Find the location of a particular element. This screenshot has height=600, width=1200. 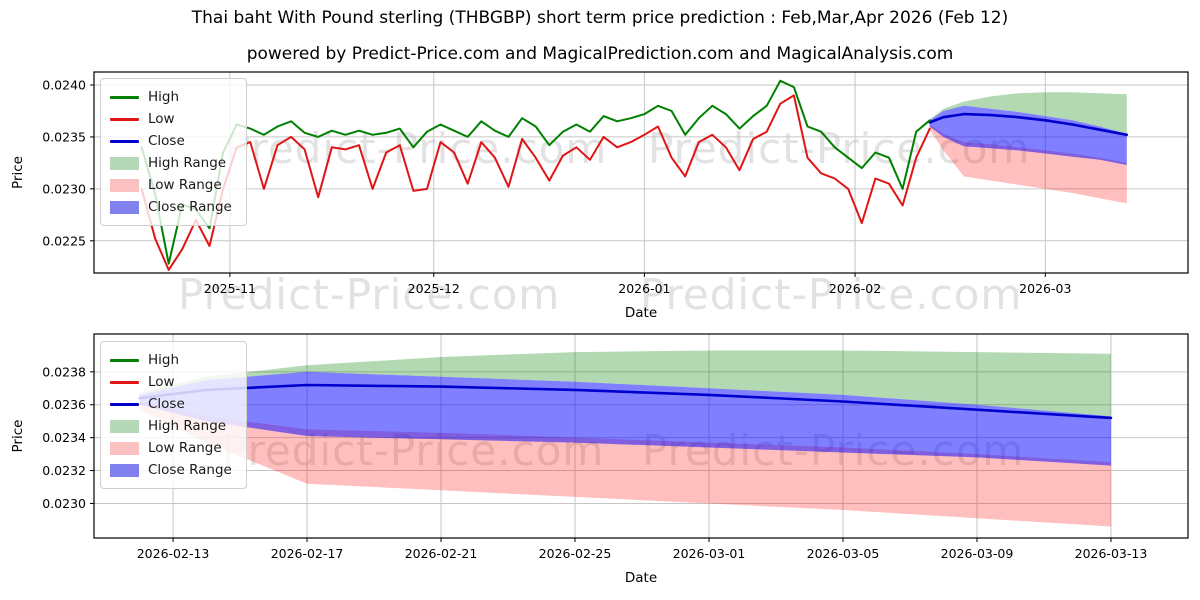

x-tick-label: 2026-02-21 is located at coordinates (441, 553).